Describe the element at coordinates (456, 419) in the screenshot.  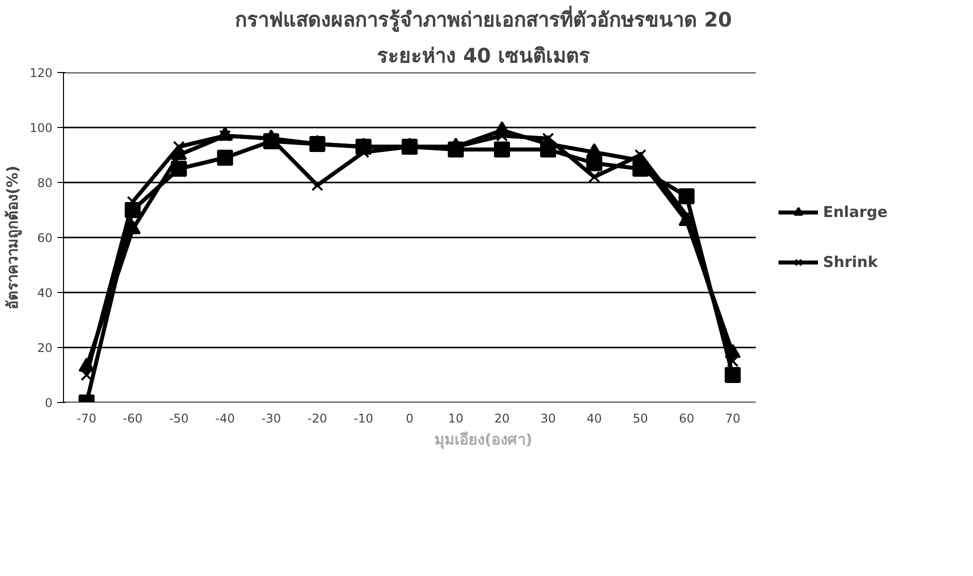
I see `x-tick-label: 10` at that location.